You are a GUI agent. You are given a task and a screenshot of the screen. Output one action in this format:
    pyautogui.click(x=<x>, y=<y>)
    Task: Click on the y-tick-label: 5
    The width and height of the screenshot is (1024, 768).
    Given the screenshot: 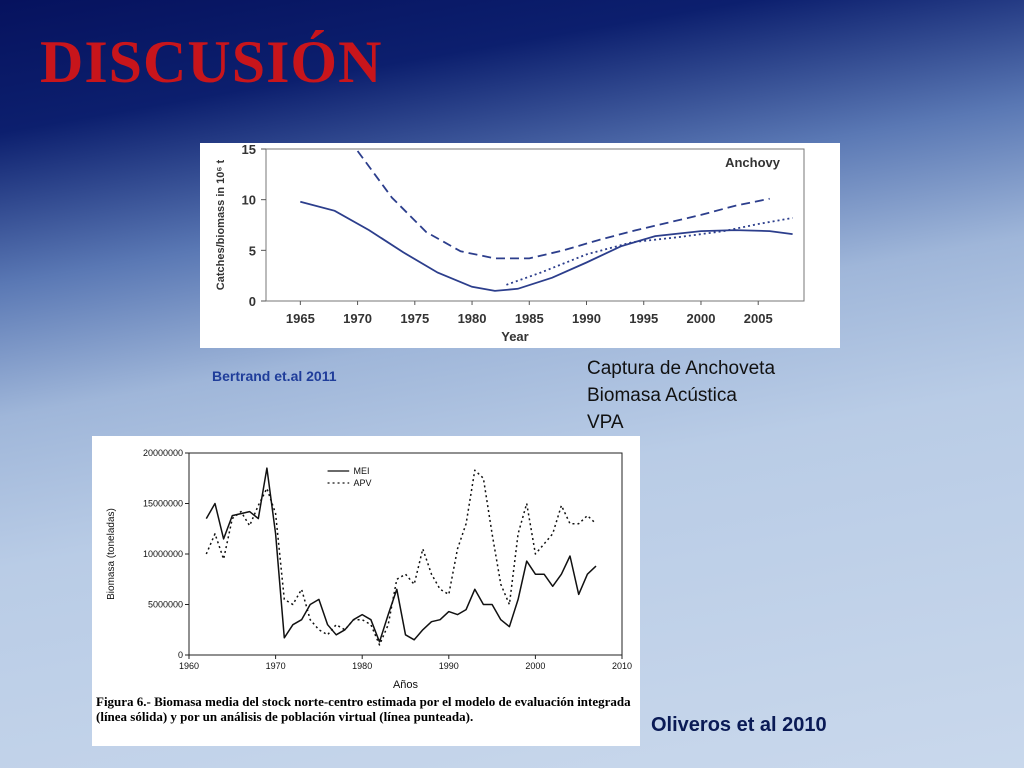 What is the action you would take?
    pyautogui.click(x=252, y=250)
    